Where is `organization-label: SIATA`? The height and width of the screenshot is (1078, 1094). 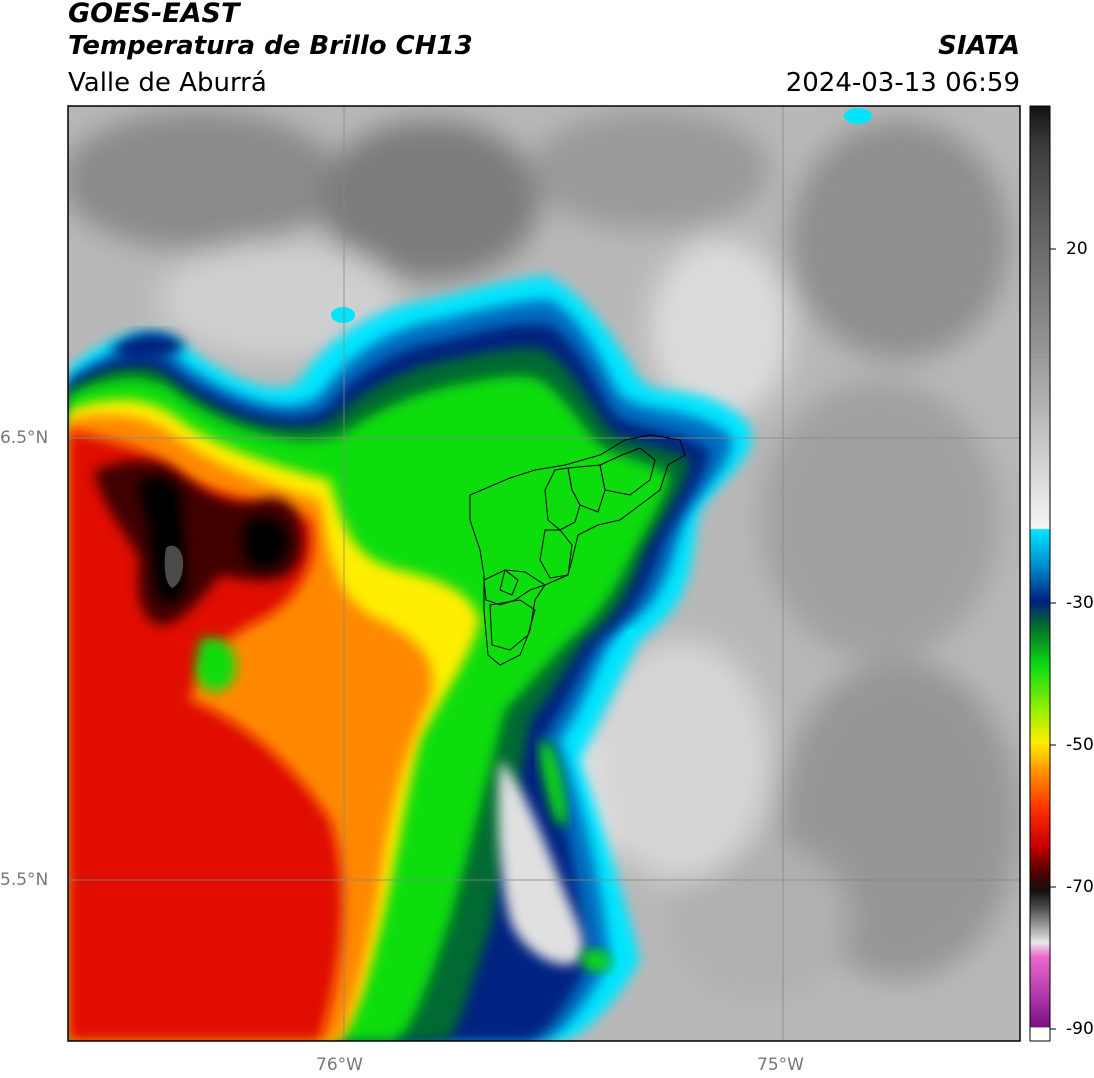 organization-label: SIATA is located at coordinates (979, 46).